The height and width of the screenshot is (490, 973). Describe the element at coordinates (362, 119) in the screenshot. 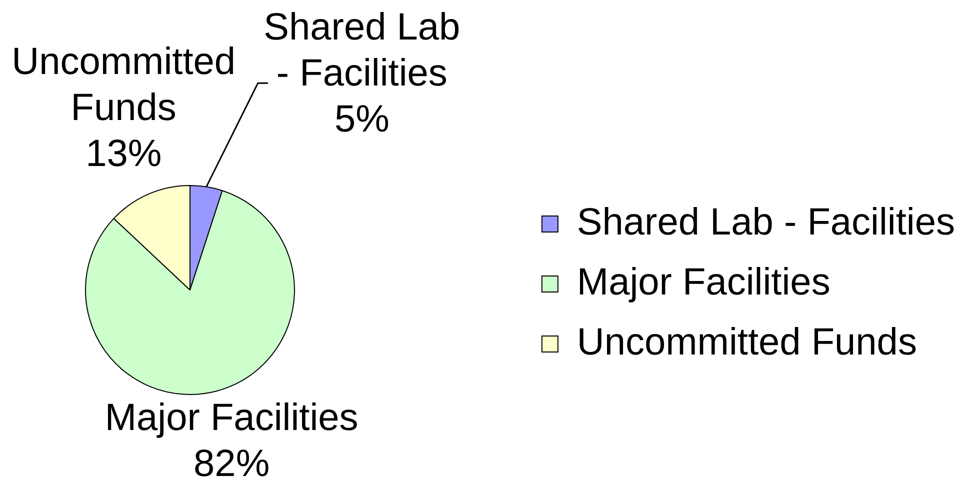

I see `data-label: 5%` at that location.